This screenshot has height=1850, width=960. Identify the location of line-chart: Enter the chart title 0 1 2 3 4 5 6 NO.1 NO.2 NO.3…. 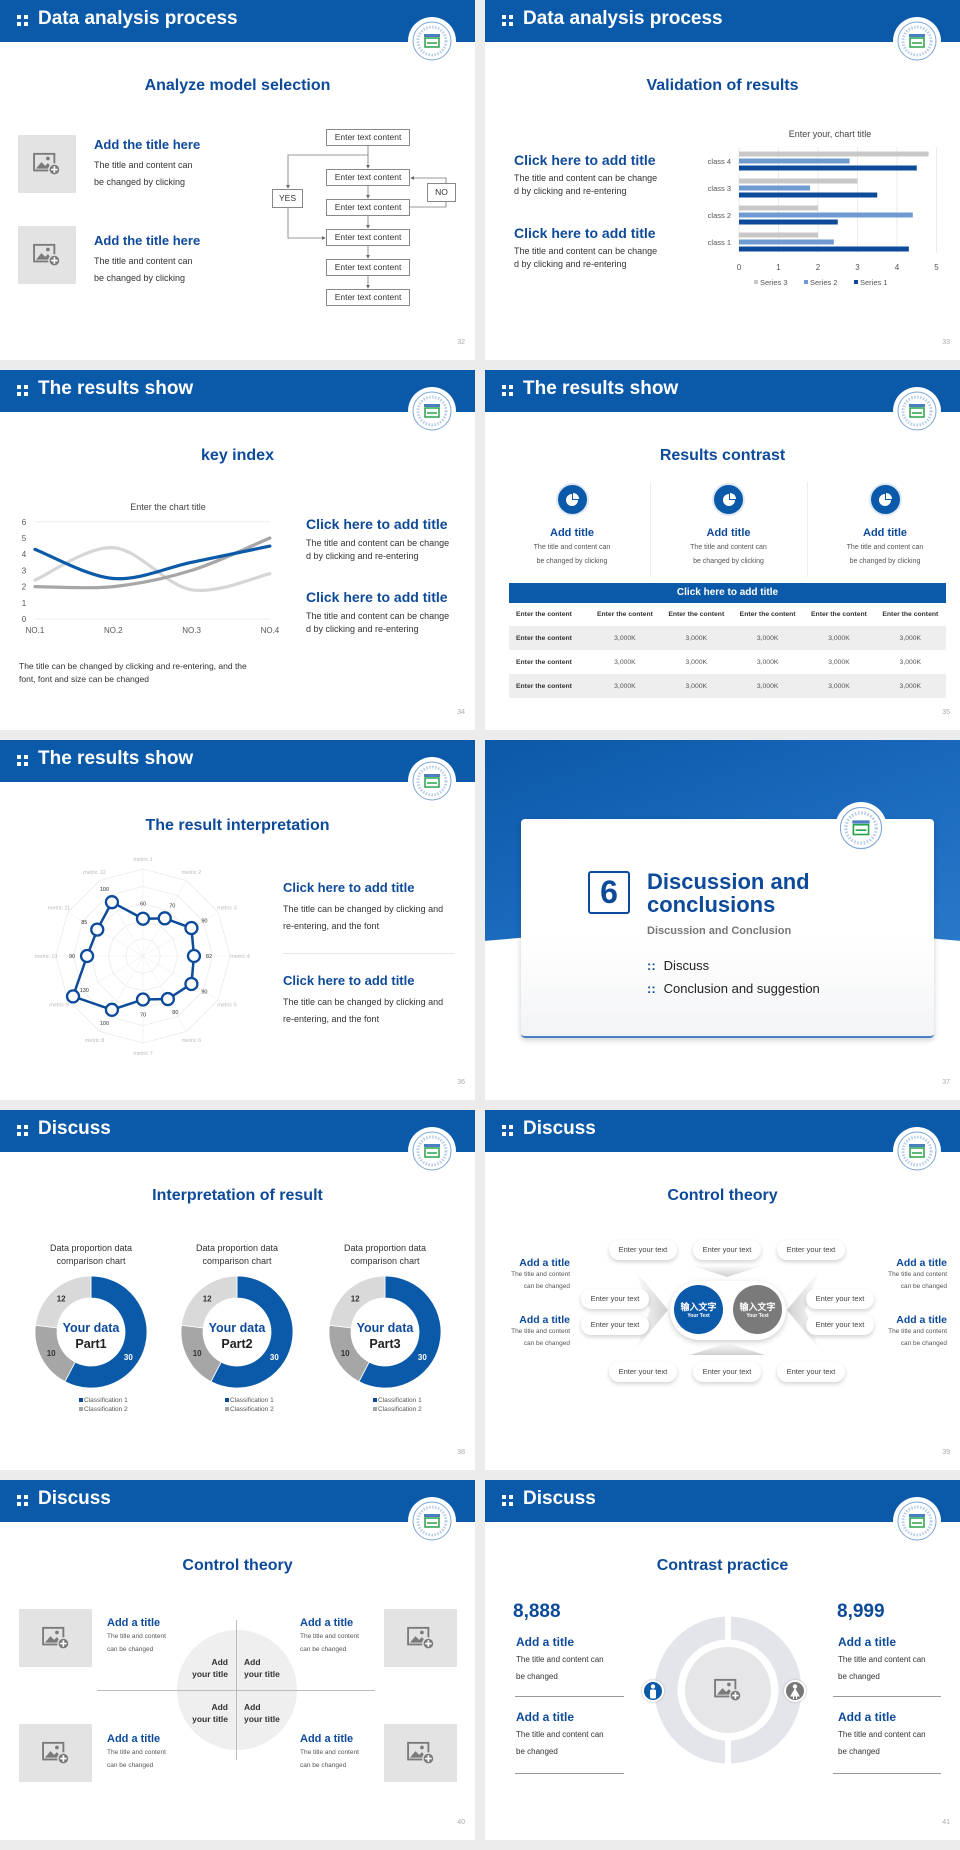
(151, 568).